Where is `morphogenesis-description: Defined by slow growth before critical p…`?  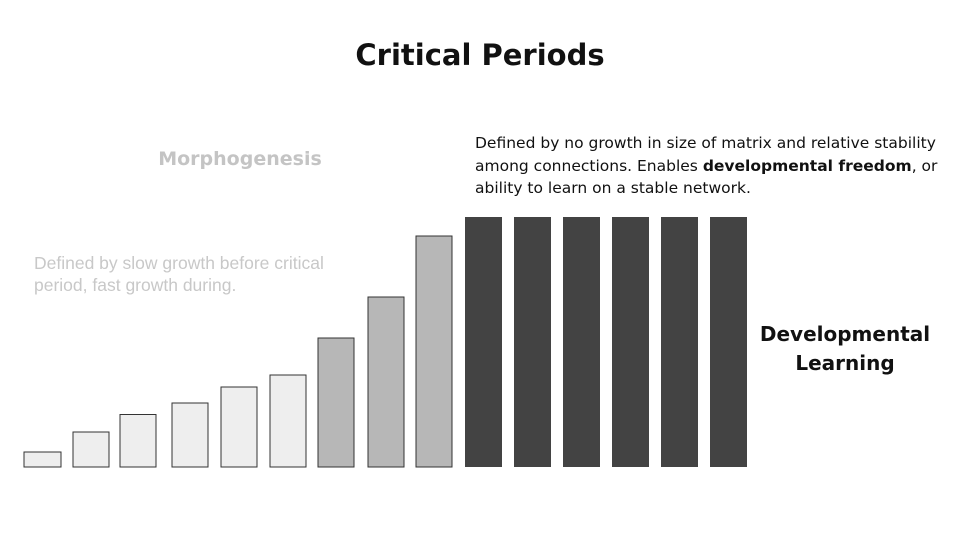 morphogenesis-description: Defined by slow growth before critical p… is located at coordinates (179, 274).